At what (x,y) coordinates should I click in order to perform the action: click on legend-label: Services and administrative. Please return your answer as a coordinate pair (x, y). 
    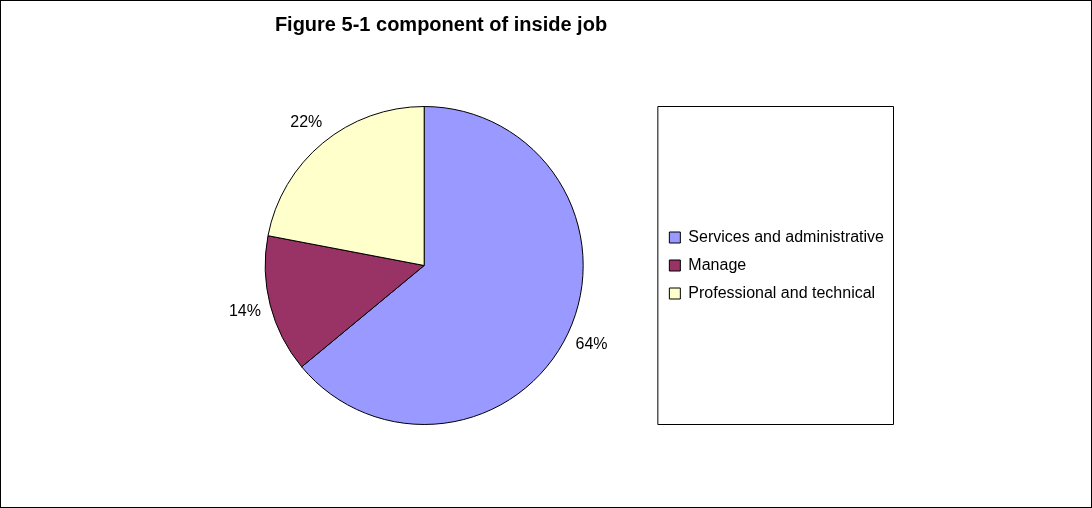
    Looking at the image, I should click on (786, 236).